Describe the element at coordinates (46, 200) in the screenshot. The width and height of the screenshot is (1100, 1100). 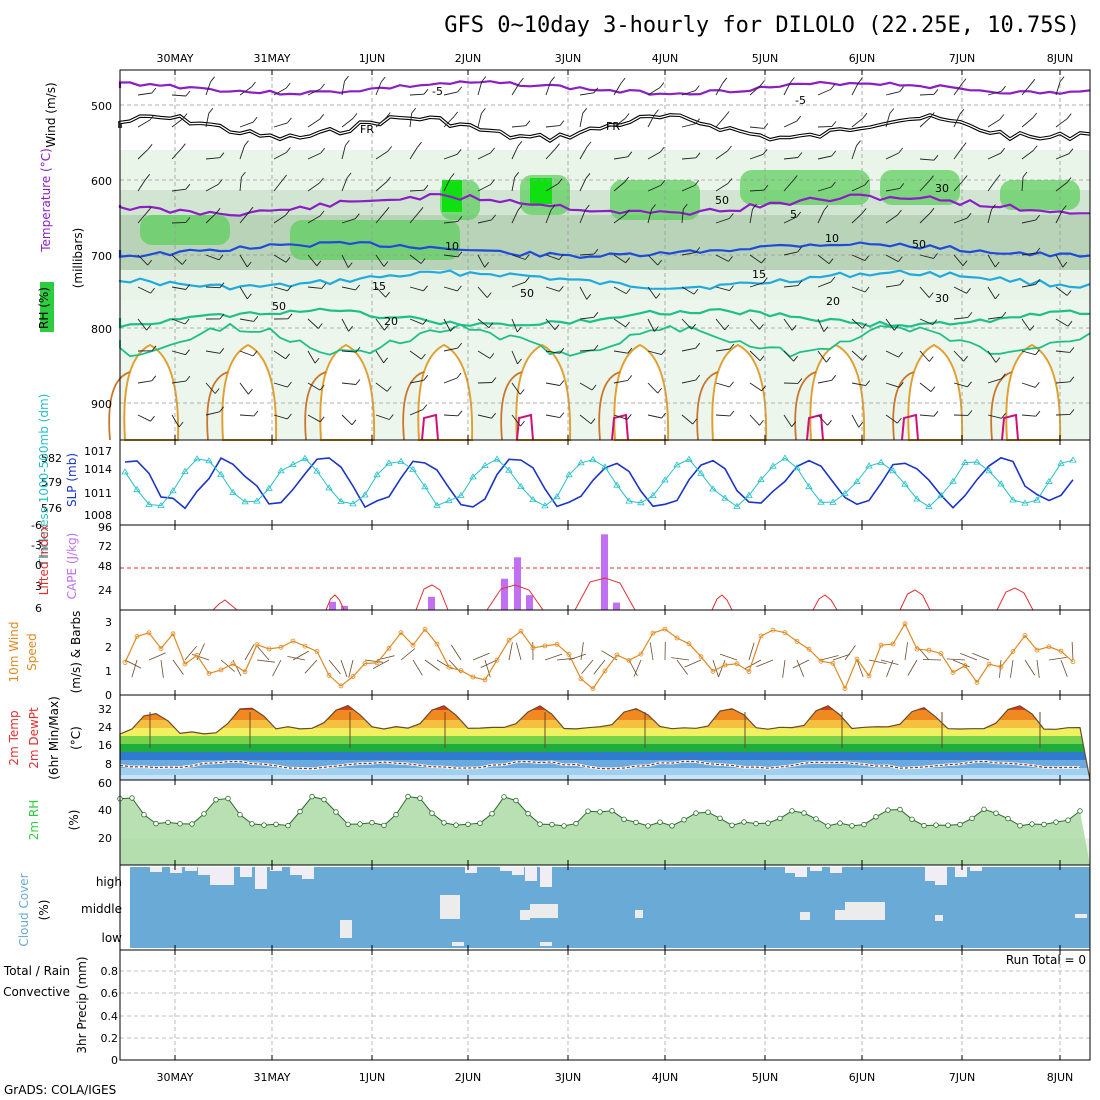
I see `ylabel-temperature: Temperature (°C)` at that location.